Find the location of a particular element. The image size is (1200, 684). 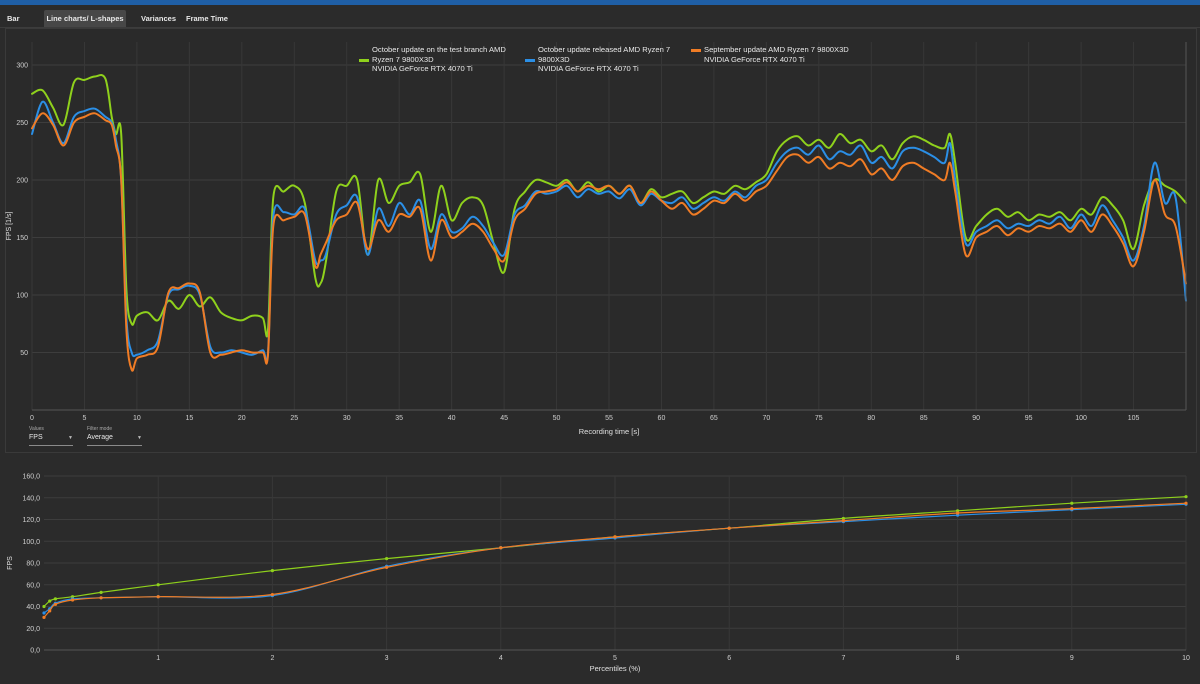

tab-variances: Variances is located at coordinates (159, 18).